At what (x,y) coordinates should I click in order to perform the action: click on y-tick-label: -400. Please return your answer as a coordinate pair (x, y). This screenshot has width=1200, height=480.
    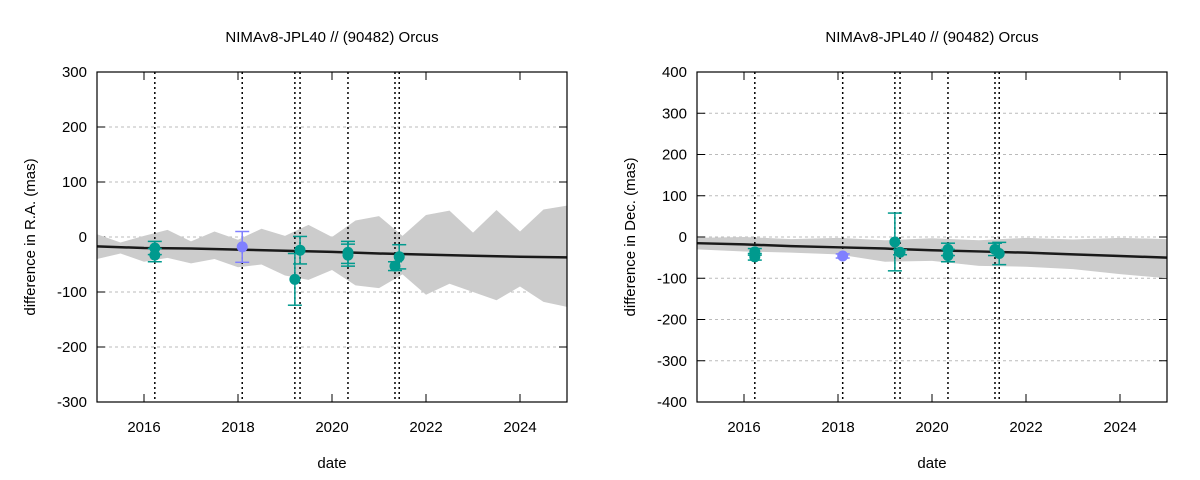
    Looking at the image, I should click on (672, 402).